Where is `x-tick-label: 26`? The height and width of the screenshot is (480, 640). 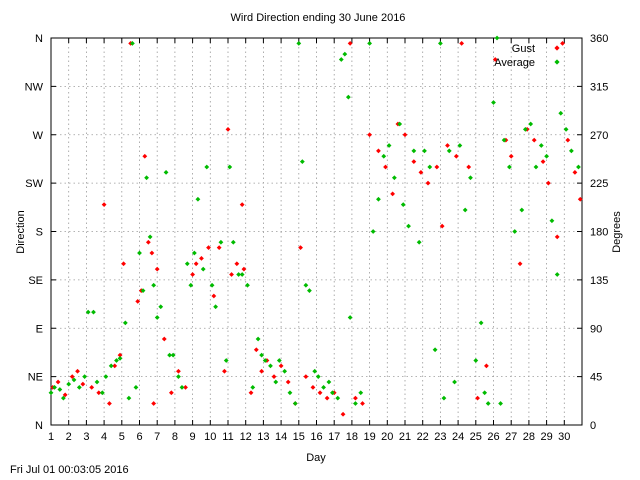 x-tick-label: 26 is located at coordinates (493, 437).